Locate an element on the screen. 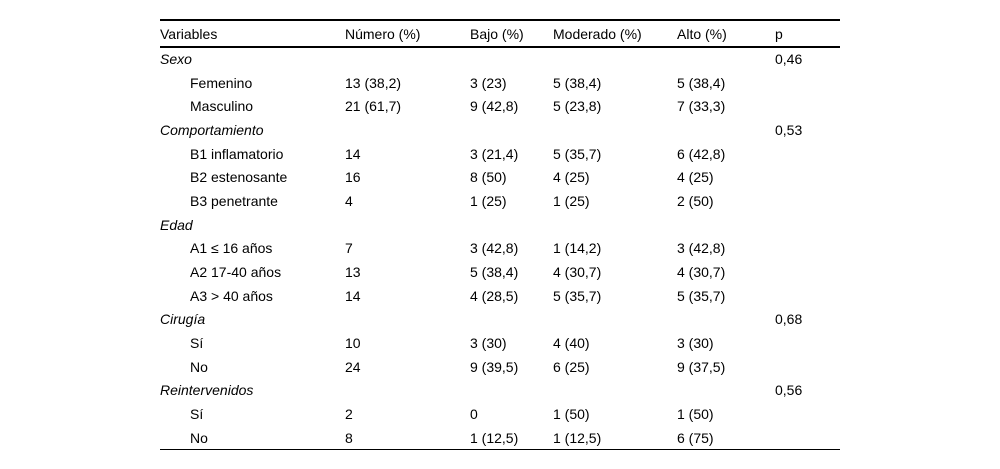 The width and height of the screenshot is (1000, 469). cell-alto: 3 (30) is located at coordinates (695, 343).